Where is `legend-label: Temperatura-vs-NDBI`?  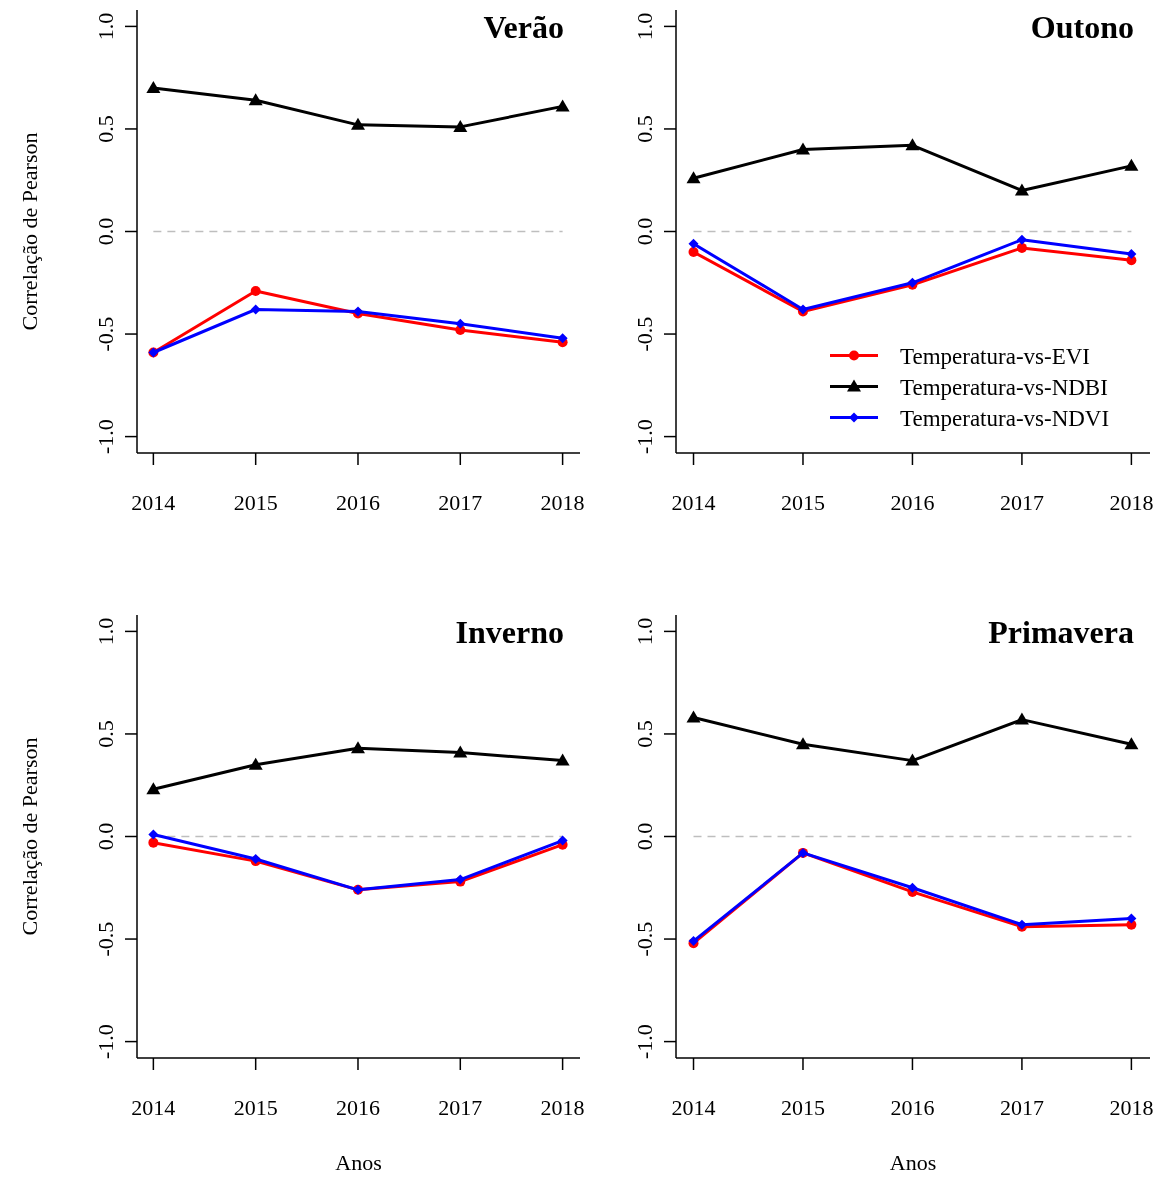
legend-label: Temperatura-vs-NDBI is located at coordinates (1004, 387).